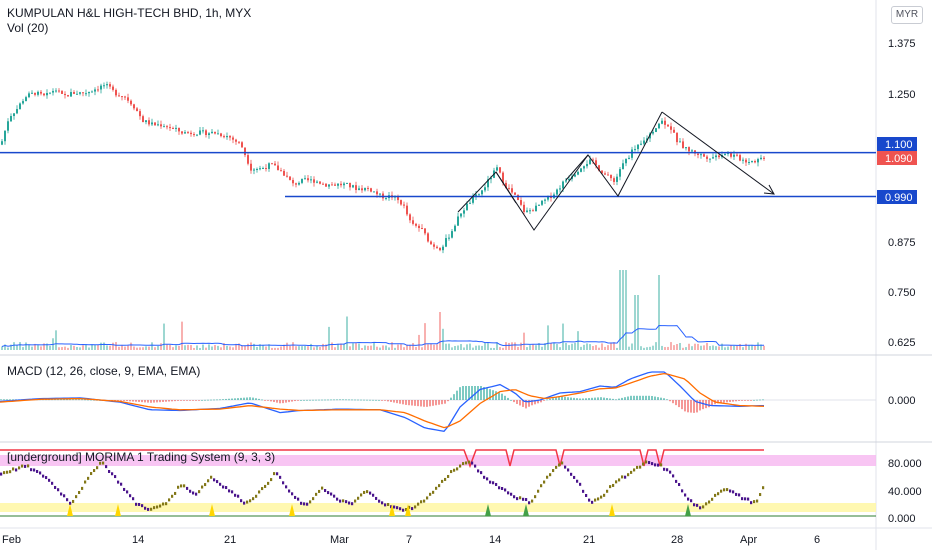 The height and width of the screenshot is (550, 932). What do you see at coordinates (382, 335) in the screenshot?
I see `volume-ma-line` at bounding box center [382, 335].